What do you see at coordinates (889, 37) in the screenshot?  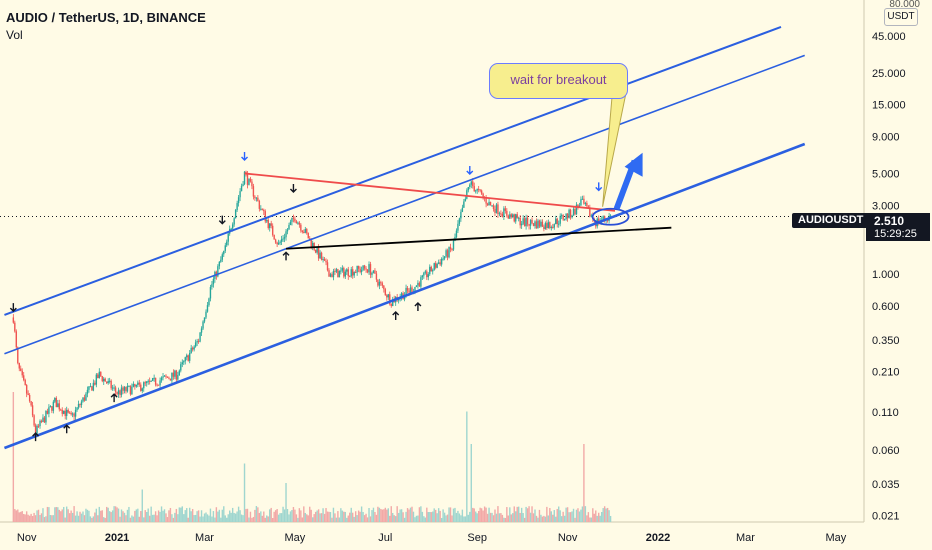 I see `y-tick-label: 45.000` at bounding box center [889, 37].